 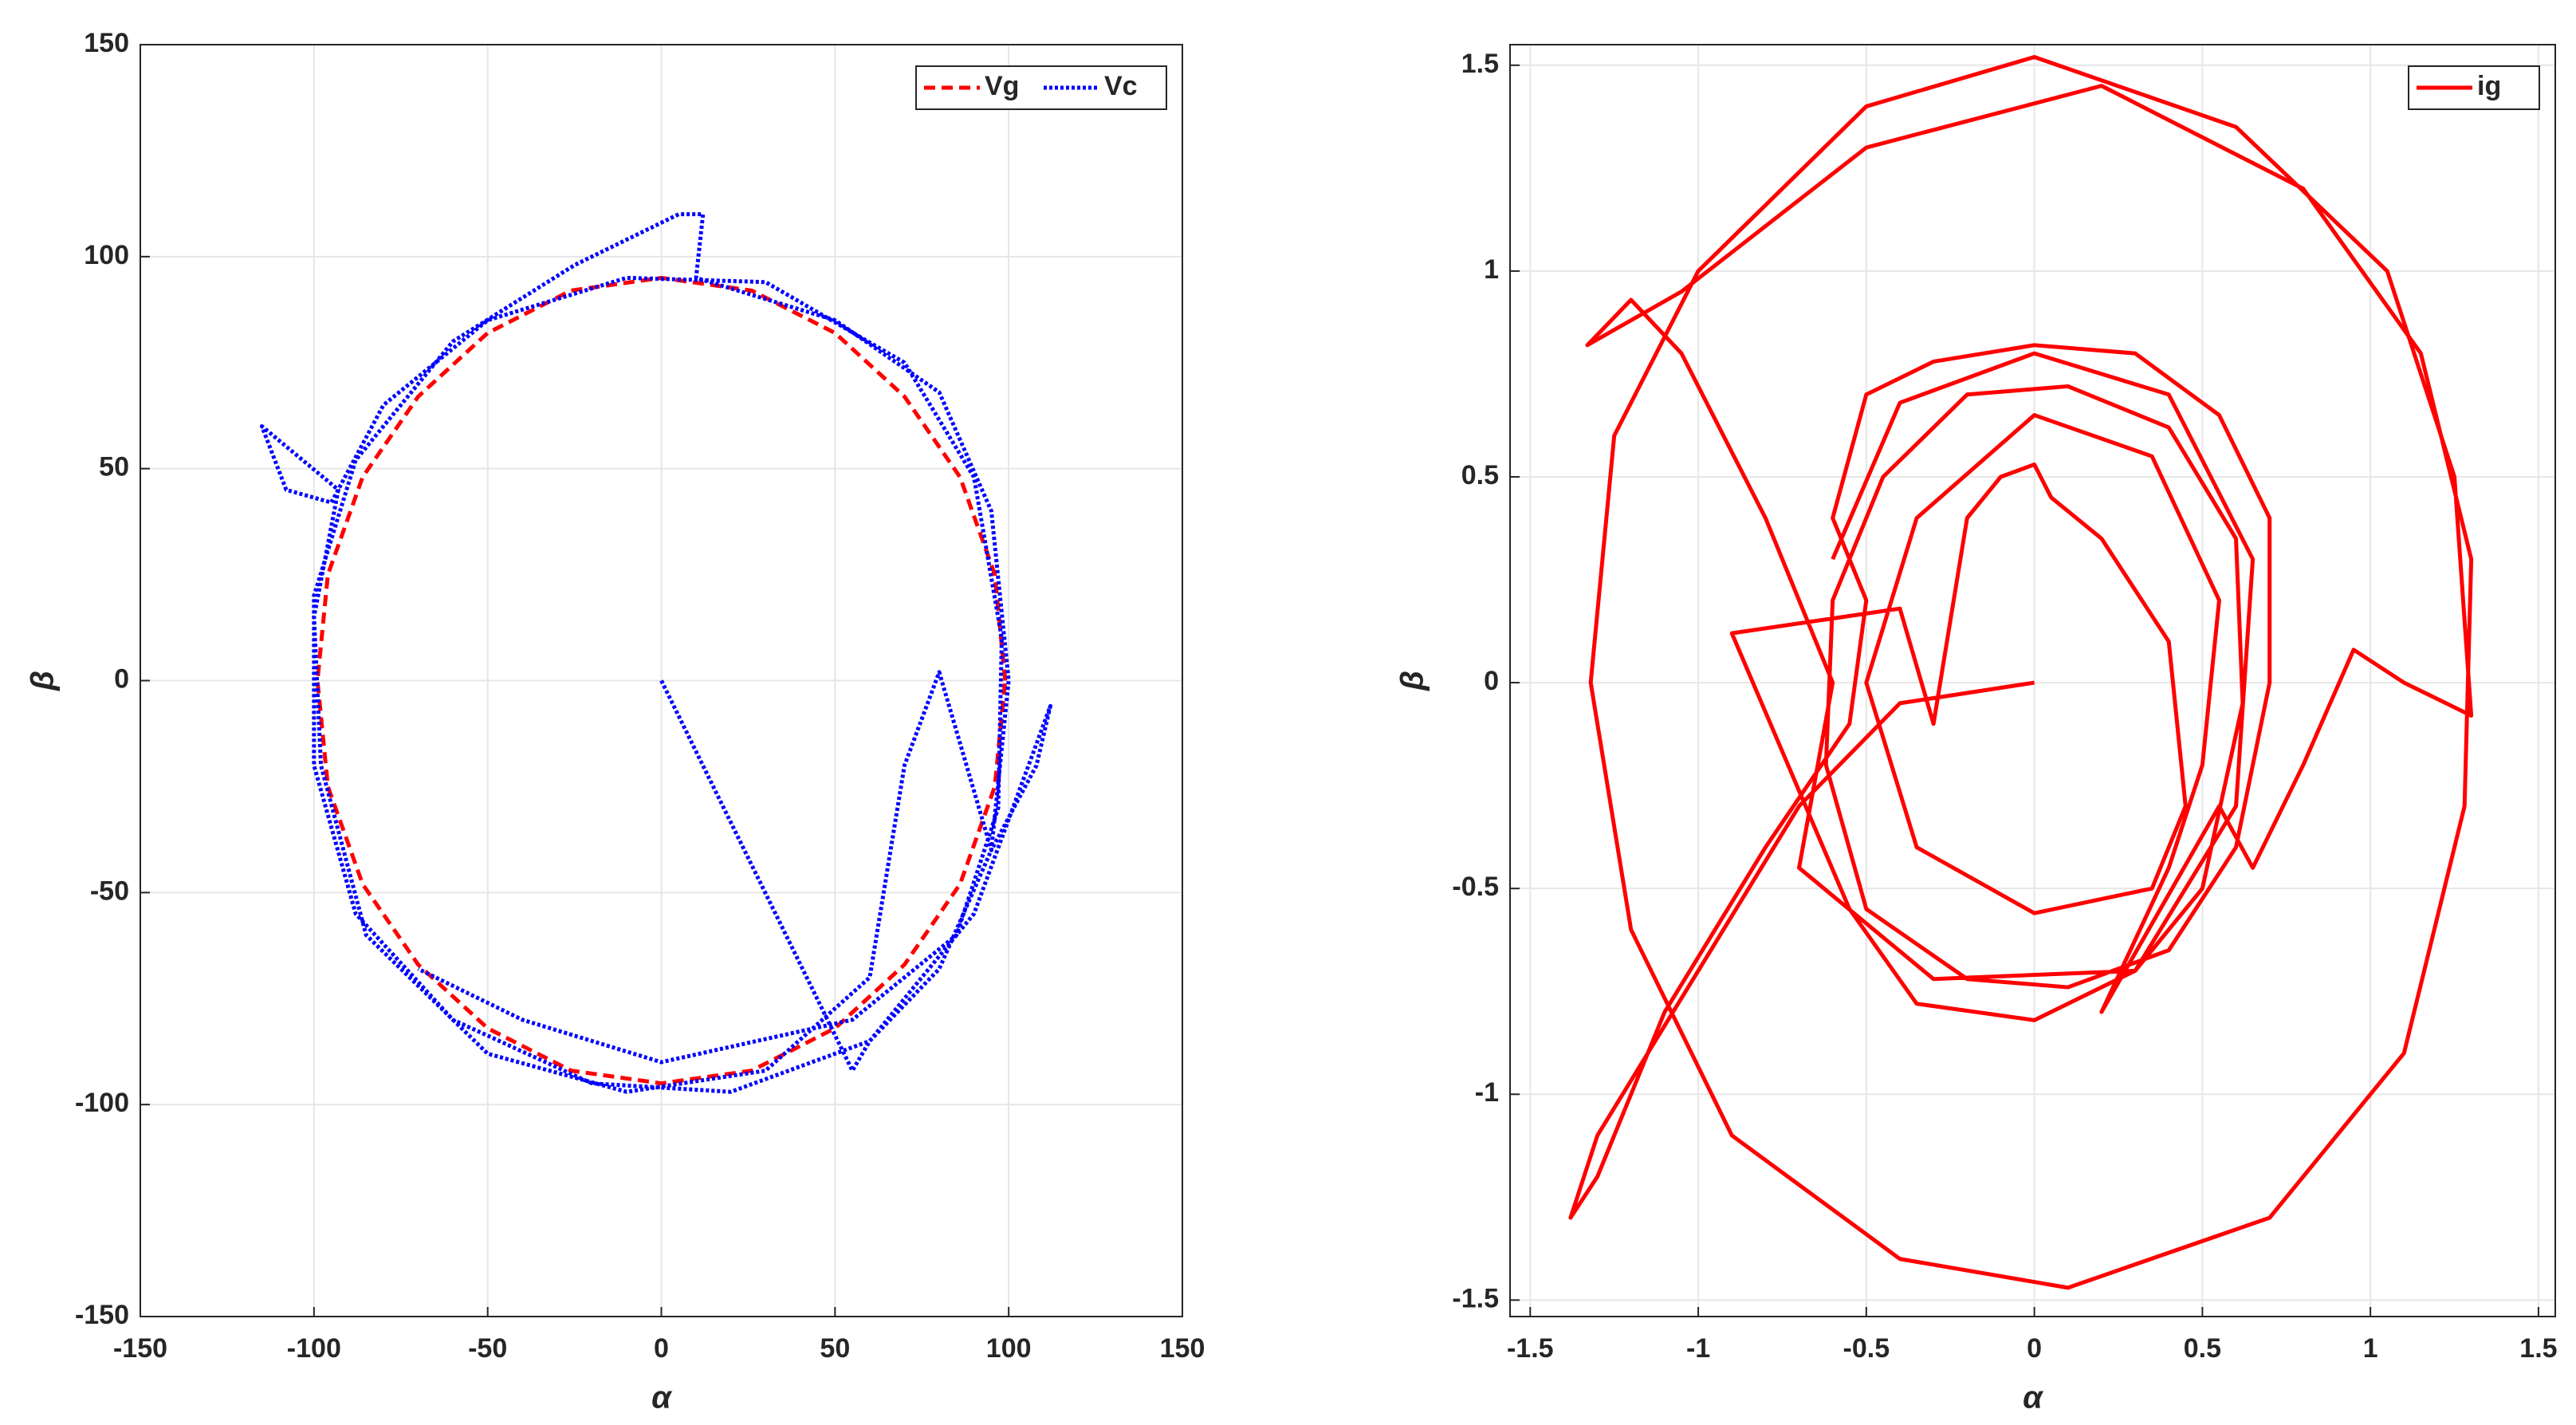 I want to click on x-tick-label: 100, so click(x=1009, y=1348).